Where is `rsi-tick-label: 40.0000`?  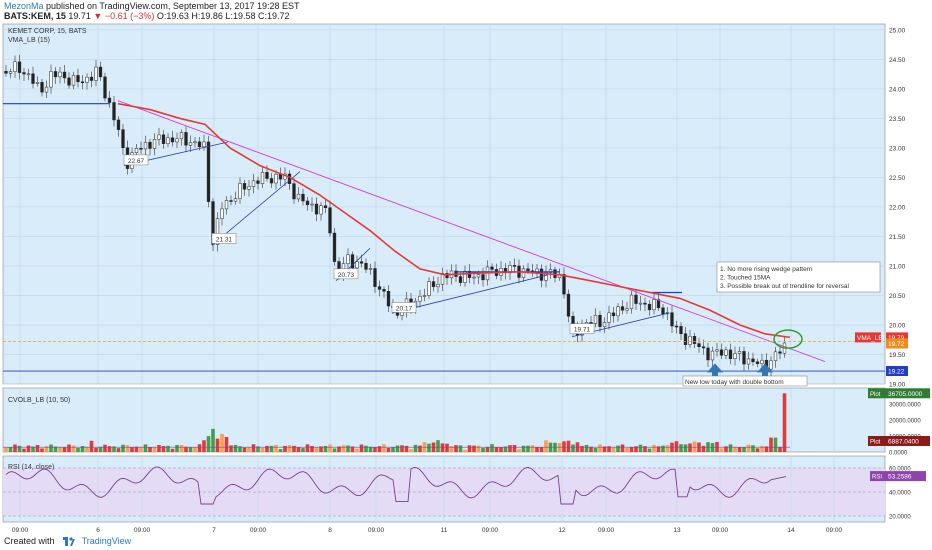 rsi-tick-label: 40.0000 is located at coordinates (900, 494).